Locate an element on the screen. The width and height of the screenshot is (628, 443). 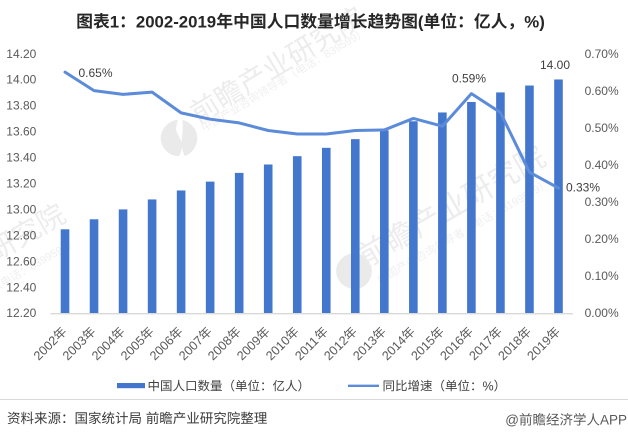
svg-text: APP is located at coordinates (613, 420).